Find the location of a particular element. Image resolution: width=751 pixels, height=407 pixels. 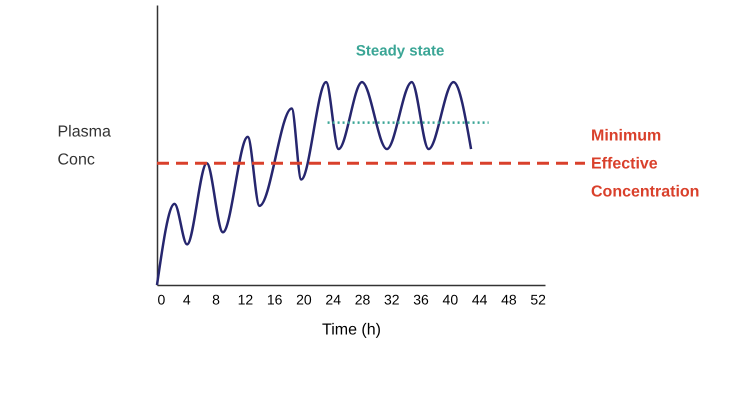

x-tick-label: 44 is located at coordinates (480, 300).